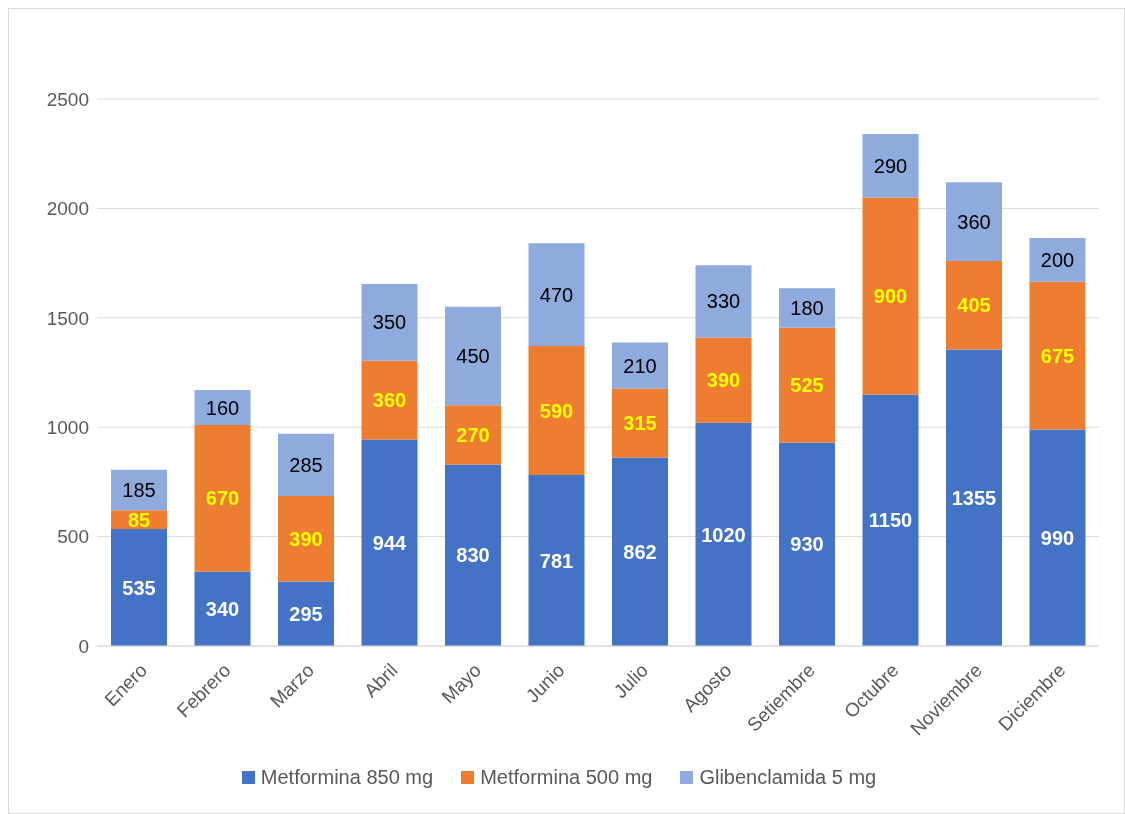 The image size is (1125, 814). Describe the element at coordinates (67, 209) in the screenshot. I see `y-tick-label: 2000` at that location.